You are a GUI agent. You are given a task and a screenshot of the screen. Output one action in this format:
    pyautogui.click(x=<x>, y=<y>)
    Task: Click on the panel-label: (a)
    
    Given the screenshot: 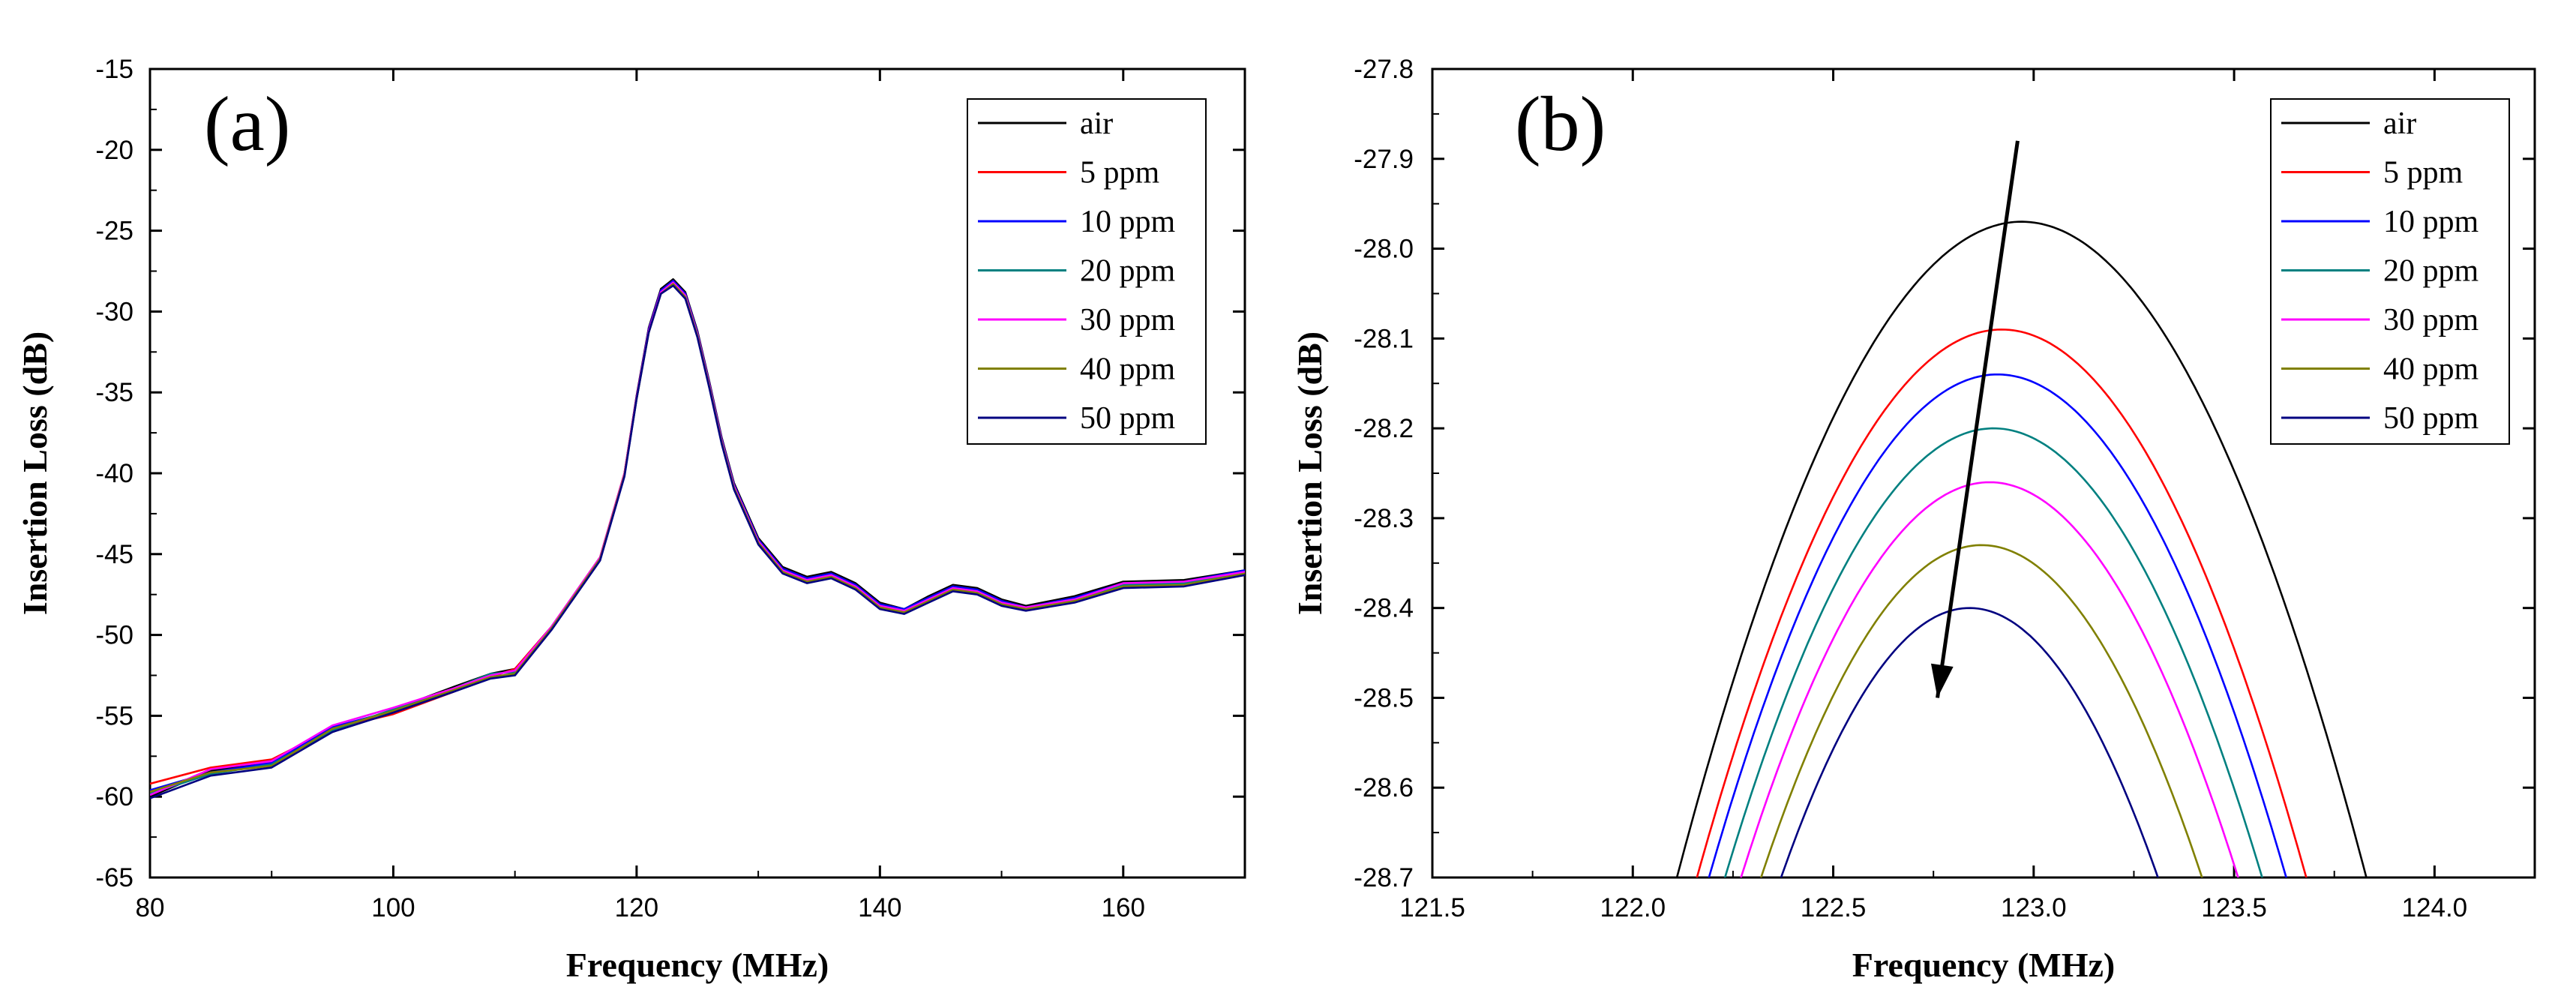 What is the action you would take?
    pyautogui.click(x=247, y=124)
    